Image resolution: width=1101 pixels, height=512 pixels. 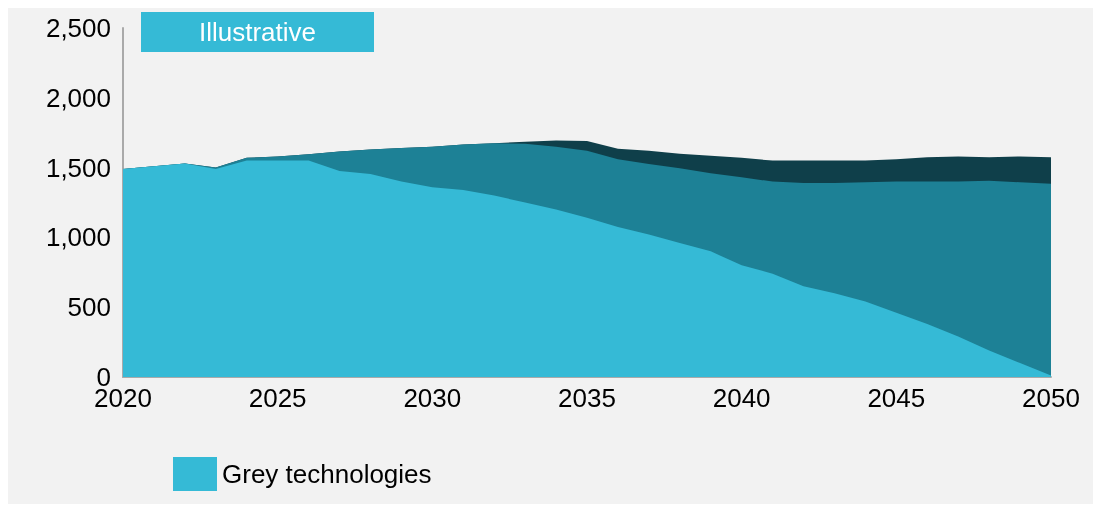 I want to click on x-tick-label: 2035, so click(x=587, y=398).